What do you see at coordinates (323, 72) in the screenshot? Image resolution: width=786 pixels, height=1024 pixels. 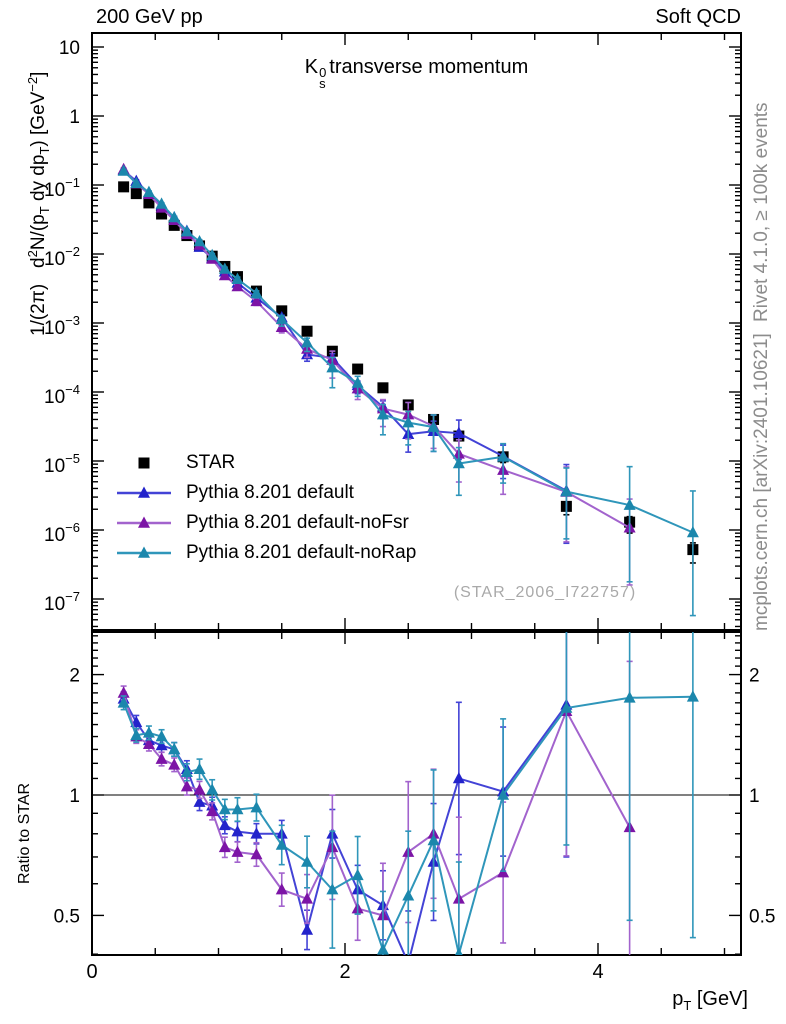 I see `title-superscript: 0` at bounding box center [323, 72].